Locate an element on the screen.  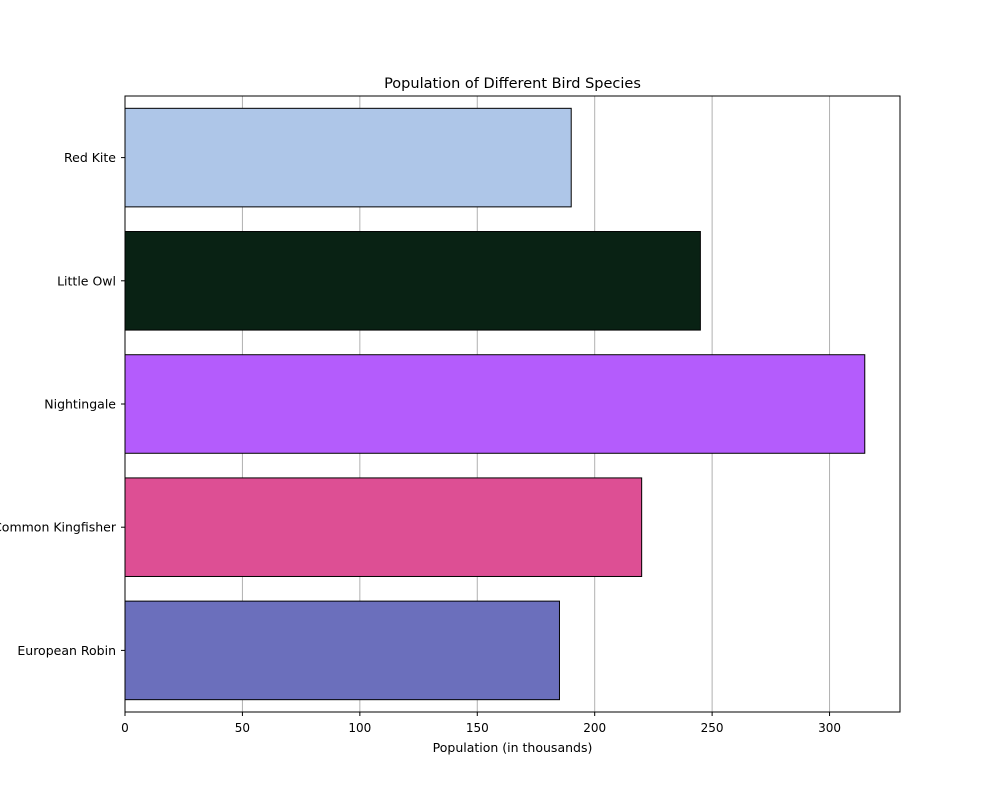
bar-nightingale is located at coordinates (495, 404).